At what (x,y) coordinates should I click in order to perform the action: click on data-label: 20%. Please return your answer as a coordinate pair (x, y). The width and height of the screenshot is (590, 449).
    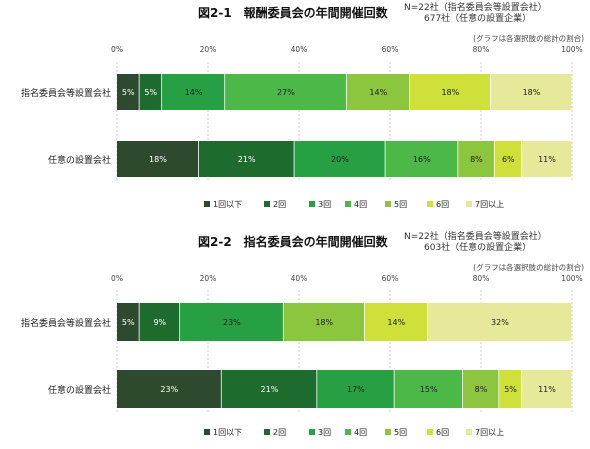
    Looking at the image, I should click on (340, 159).